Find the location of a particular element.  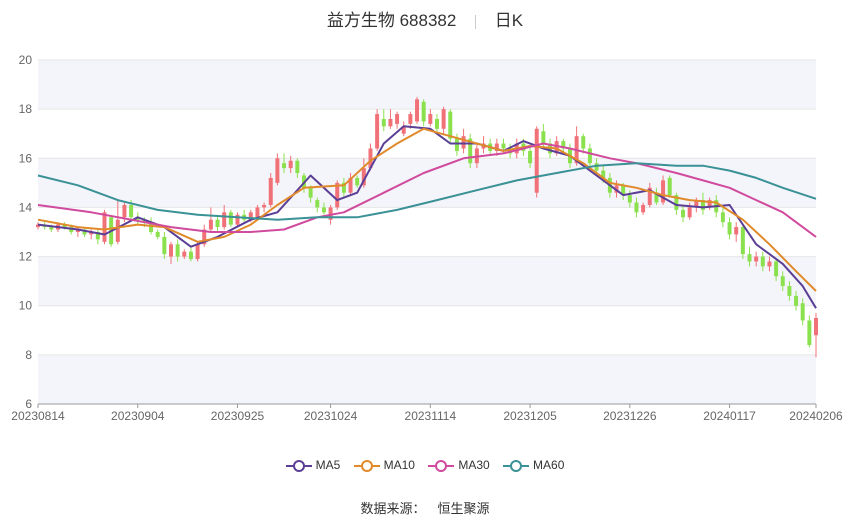

legend-item-ma5: MA5 is located at coordinates (312, 465).